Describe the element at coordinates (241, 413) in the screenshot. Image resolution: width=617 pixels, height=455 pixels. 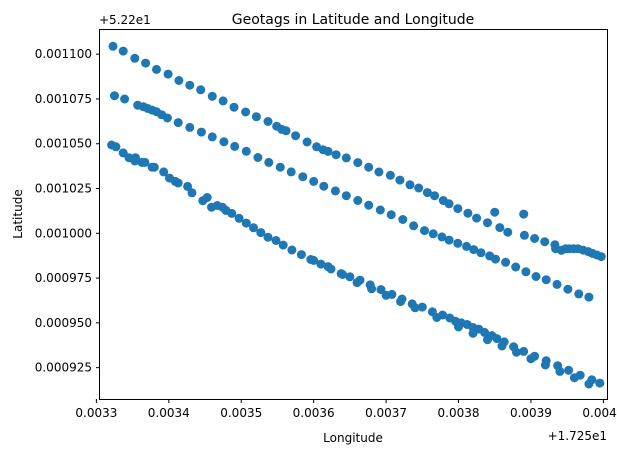
I see `x-tick-label-2: 0.0035` at that location.